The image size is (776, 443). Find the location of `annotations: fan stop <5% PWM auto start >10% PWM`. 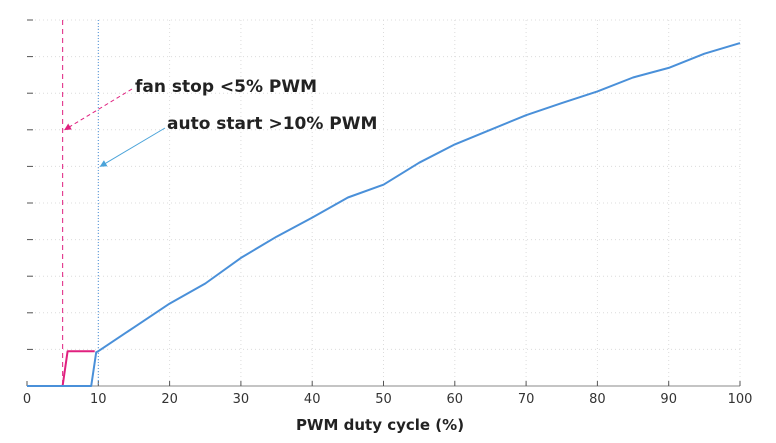

annotations: fan stop <5% PWM auto start >10% PWM is located at coordinates (220, 122).